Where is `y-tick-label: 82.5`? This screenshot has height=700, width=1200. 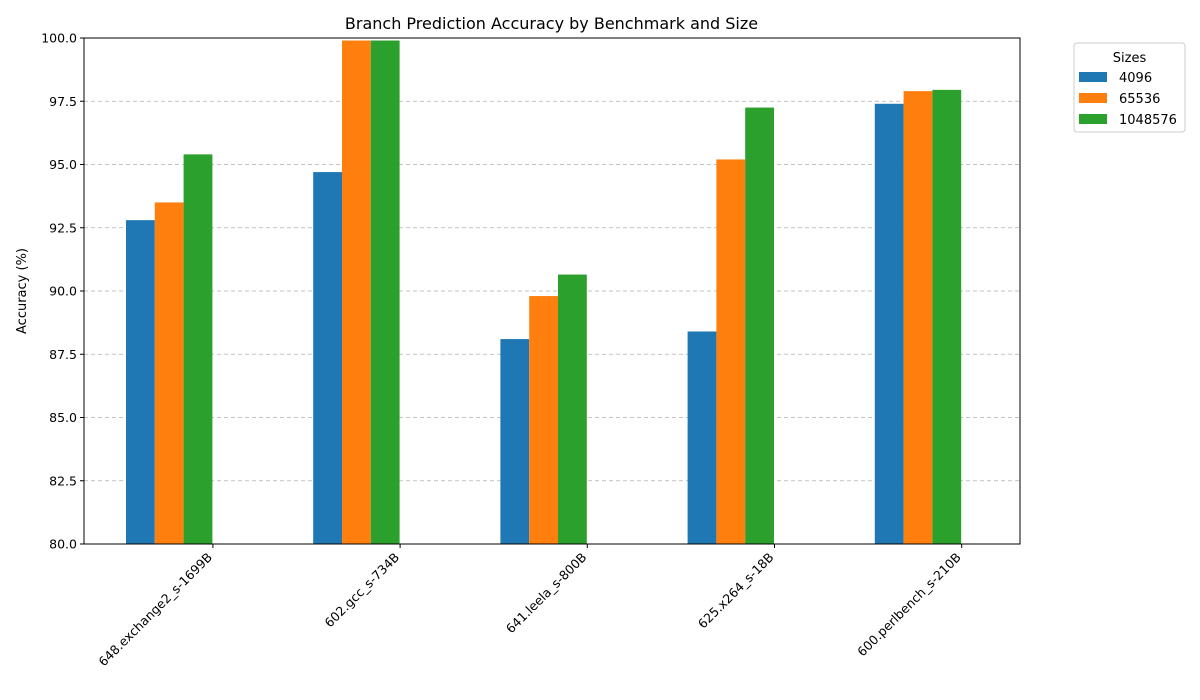
y-tick-label: 82.5 is located at coordinates (63, 480).